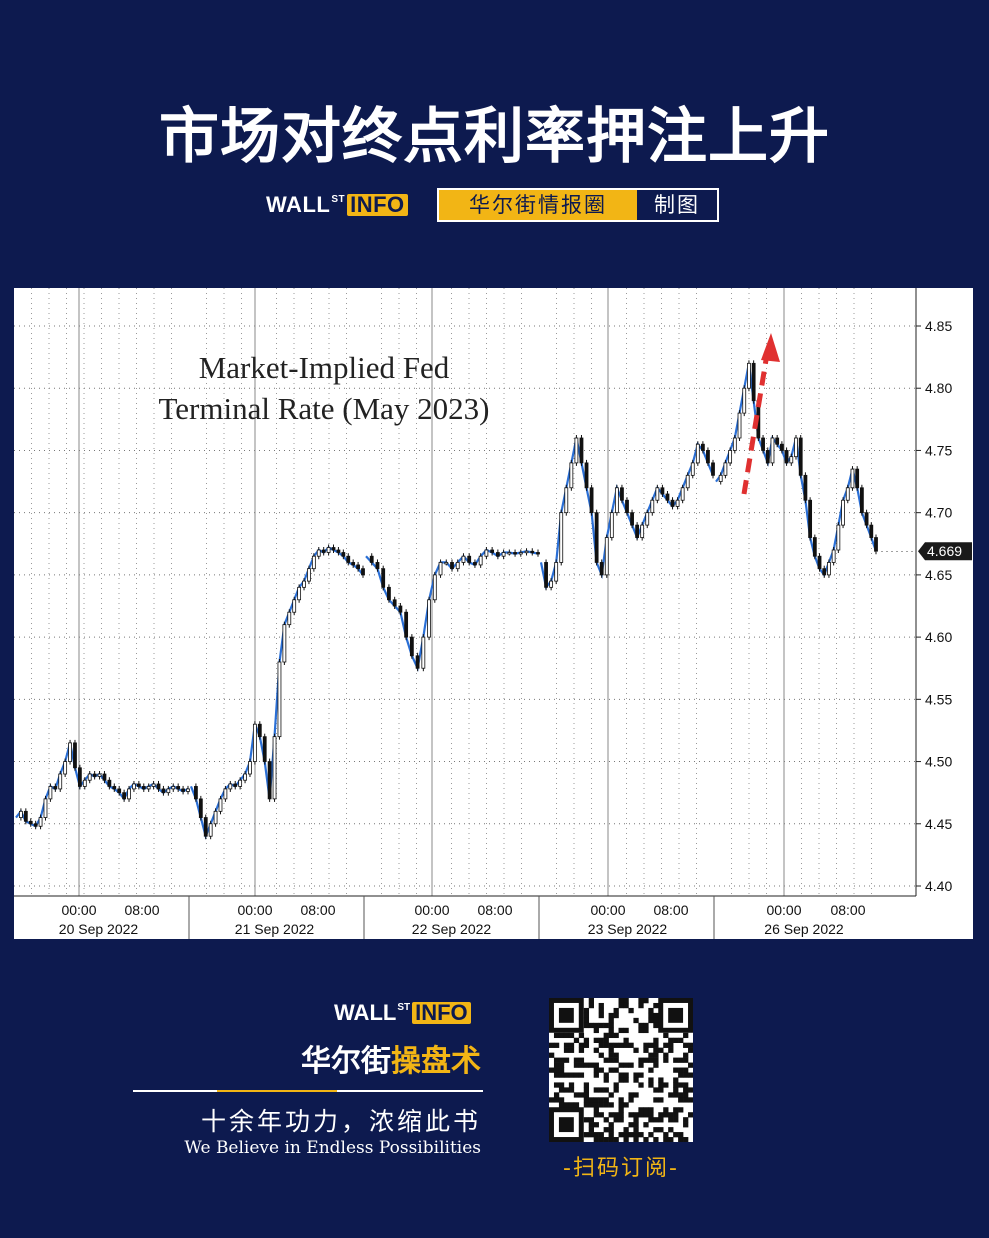 This screenshot has width=989, height=1238. I want to click on brand-tag: 华尔街情报圈 制图, so click(578, 205).